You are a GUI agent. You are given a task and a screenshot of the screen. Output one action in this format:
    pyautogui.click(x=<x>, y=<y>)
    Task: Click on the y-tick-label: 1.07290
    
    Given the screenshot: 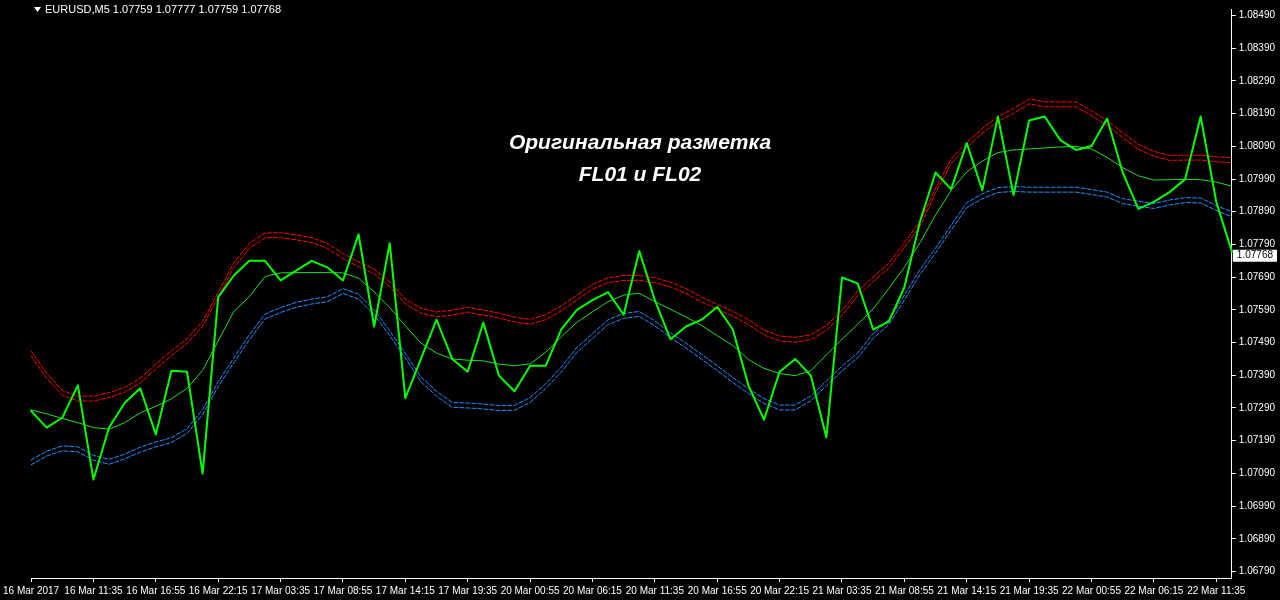 What is the action you would take?
    pyautogui.click(x=1257, y=407)
    